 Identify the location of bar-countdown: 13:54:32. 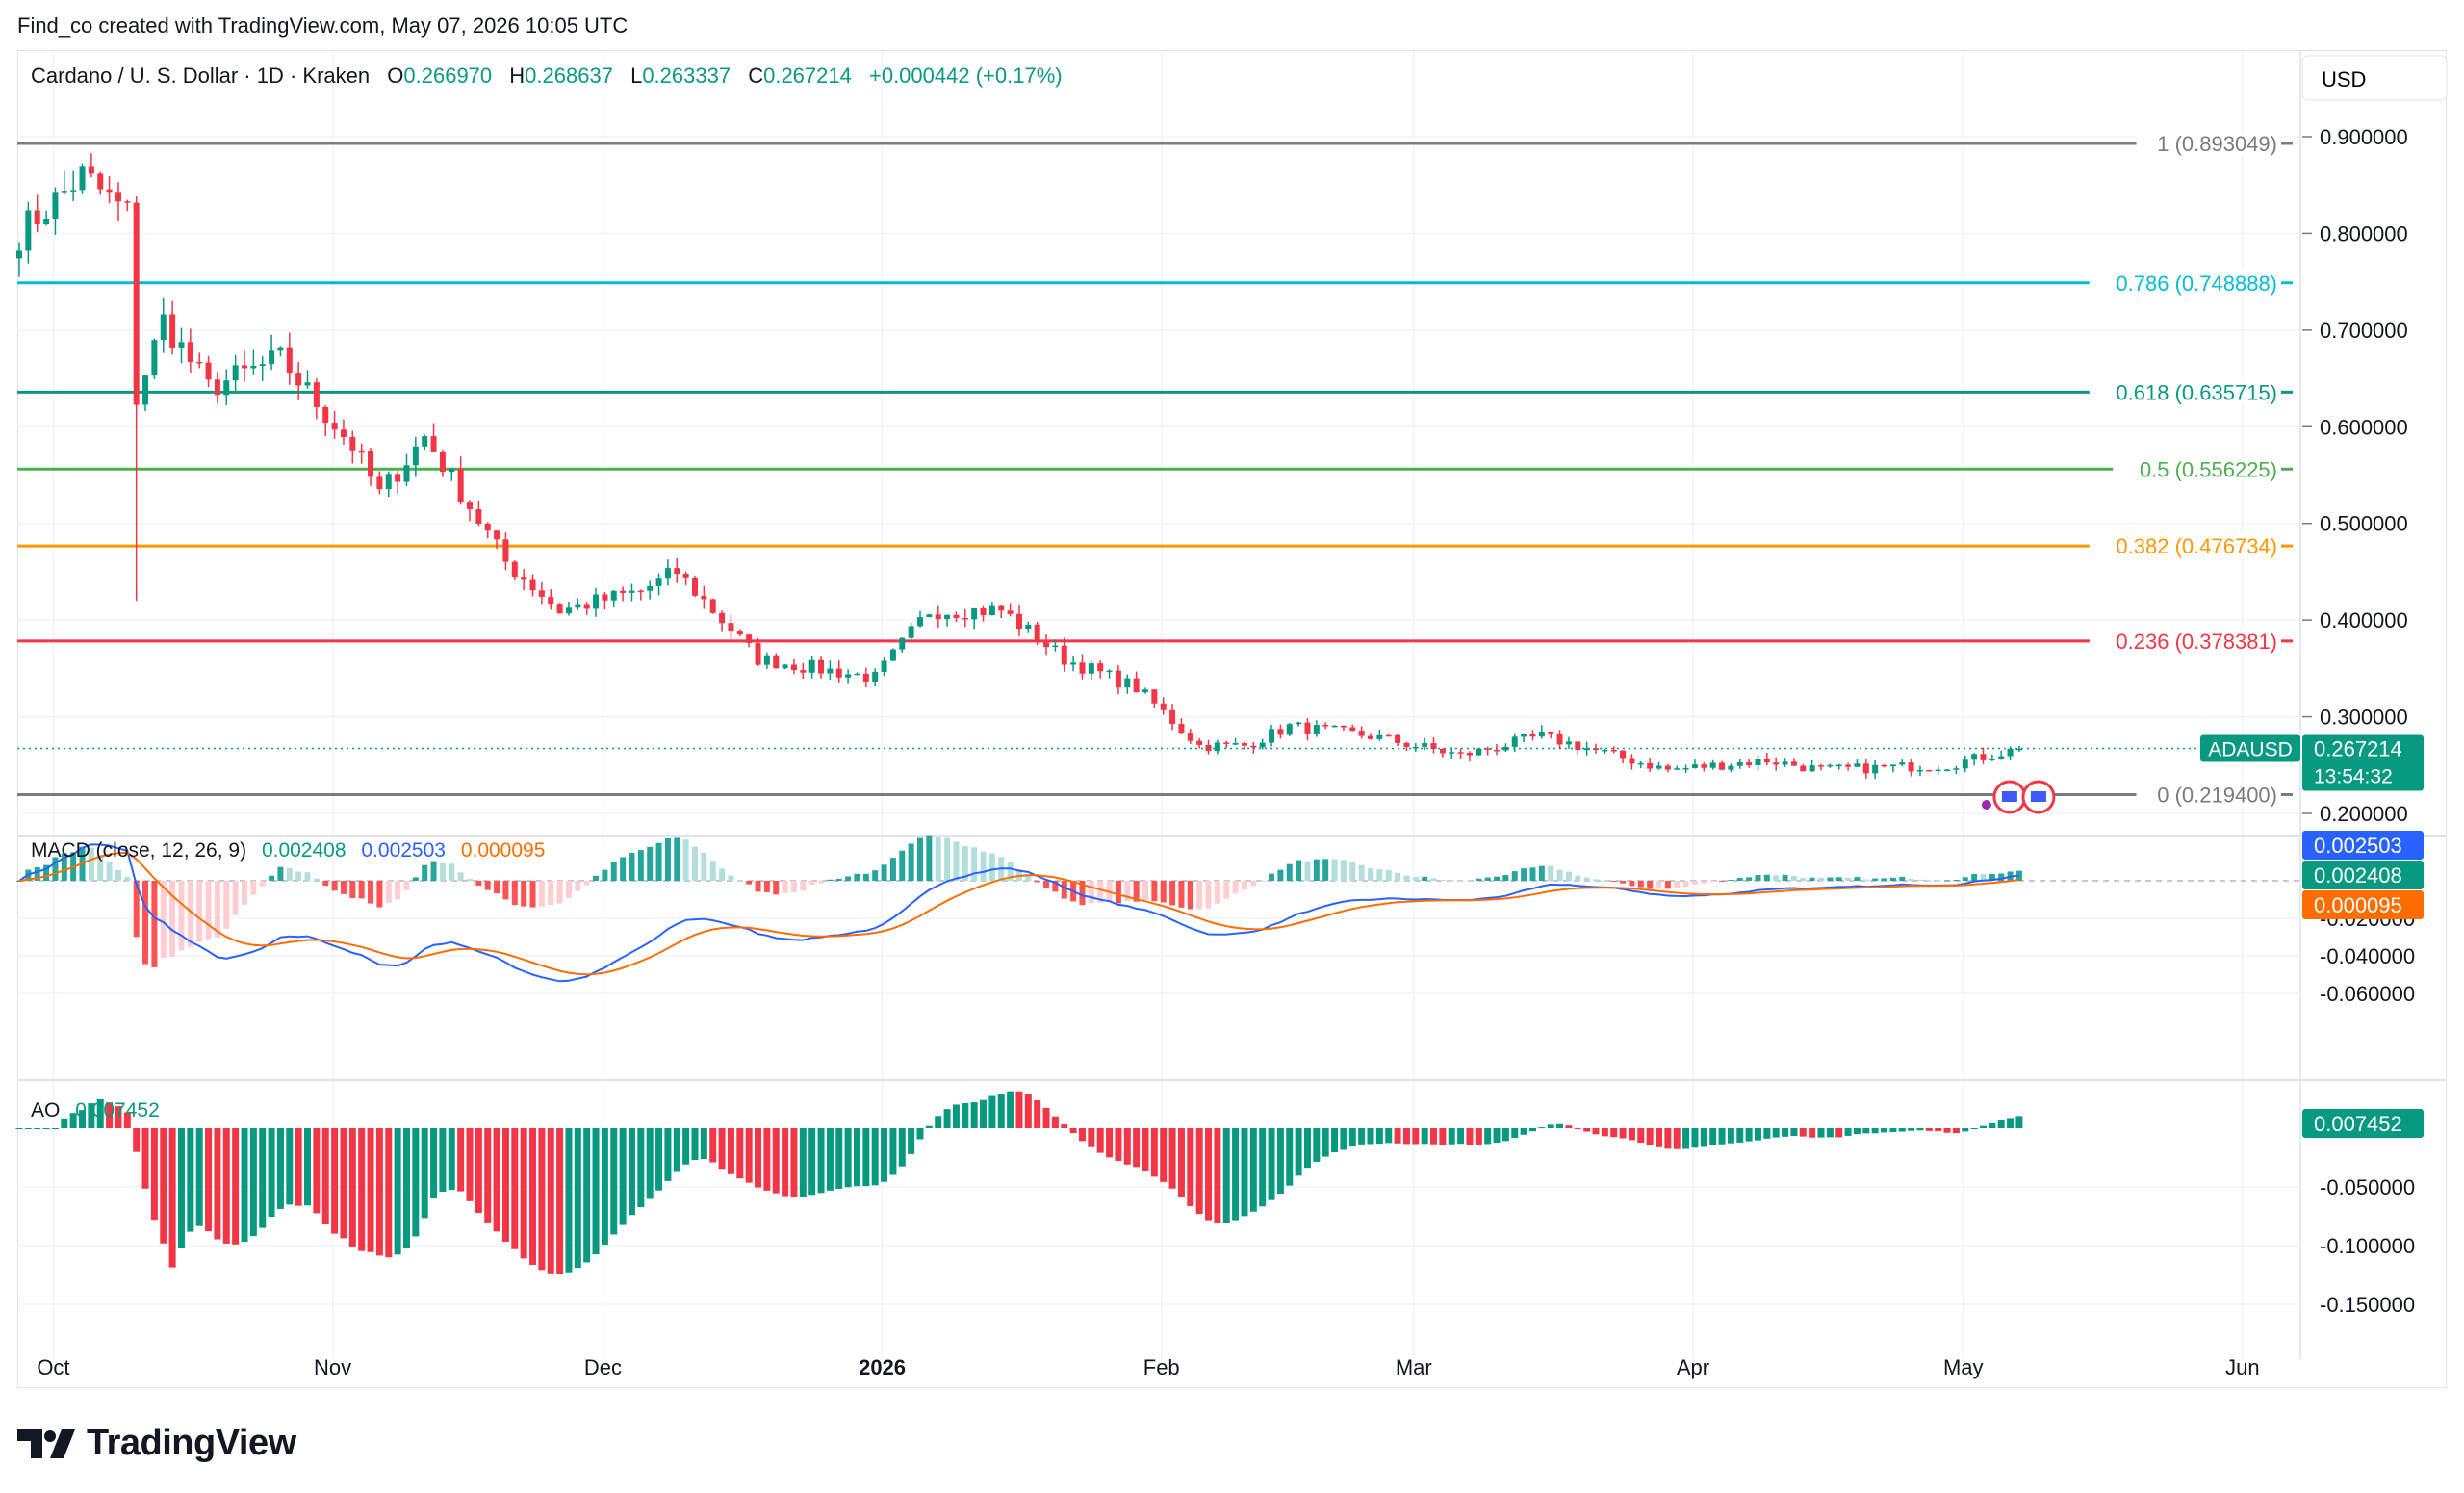
(2353, 777).